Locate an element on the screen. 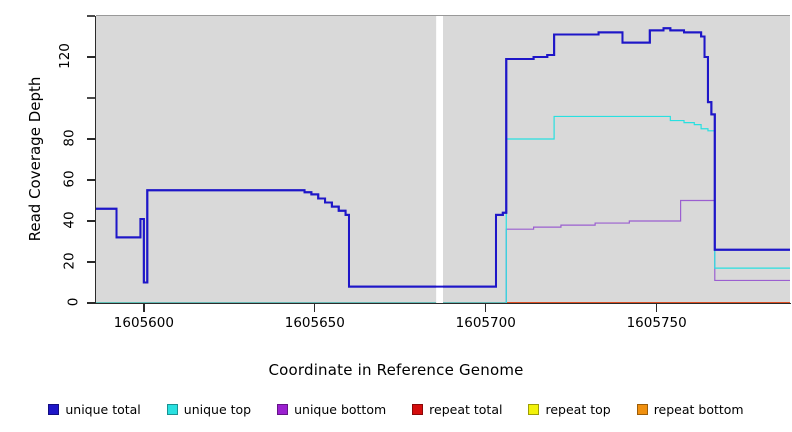 The height and width of the screenshot is (432, 792). legend-label-repeat-total: repeat total is located at coordinates (466, 409).